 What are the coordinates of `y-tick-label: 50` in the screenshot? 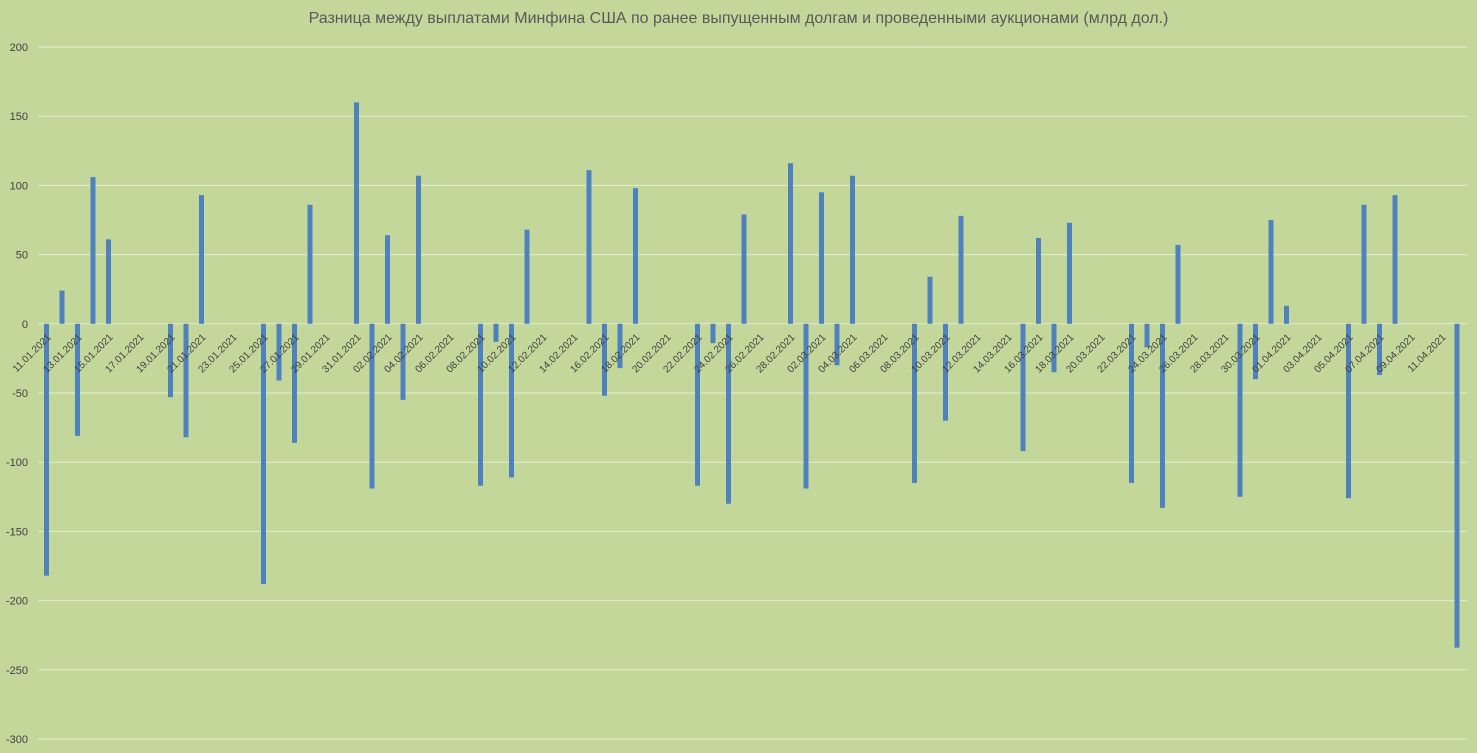 It's located at (22, 256).